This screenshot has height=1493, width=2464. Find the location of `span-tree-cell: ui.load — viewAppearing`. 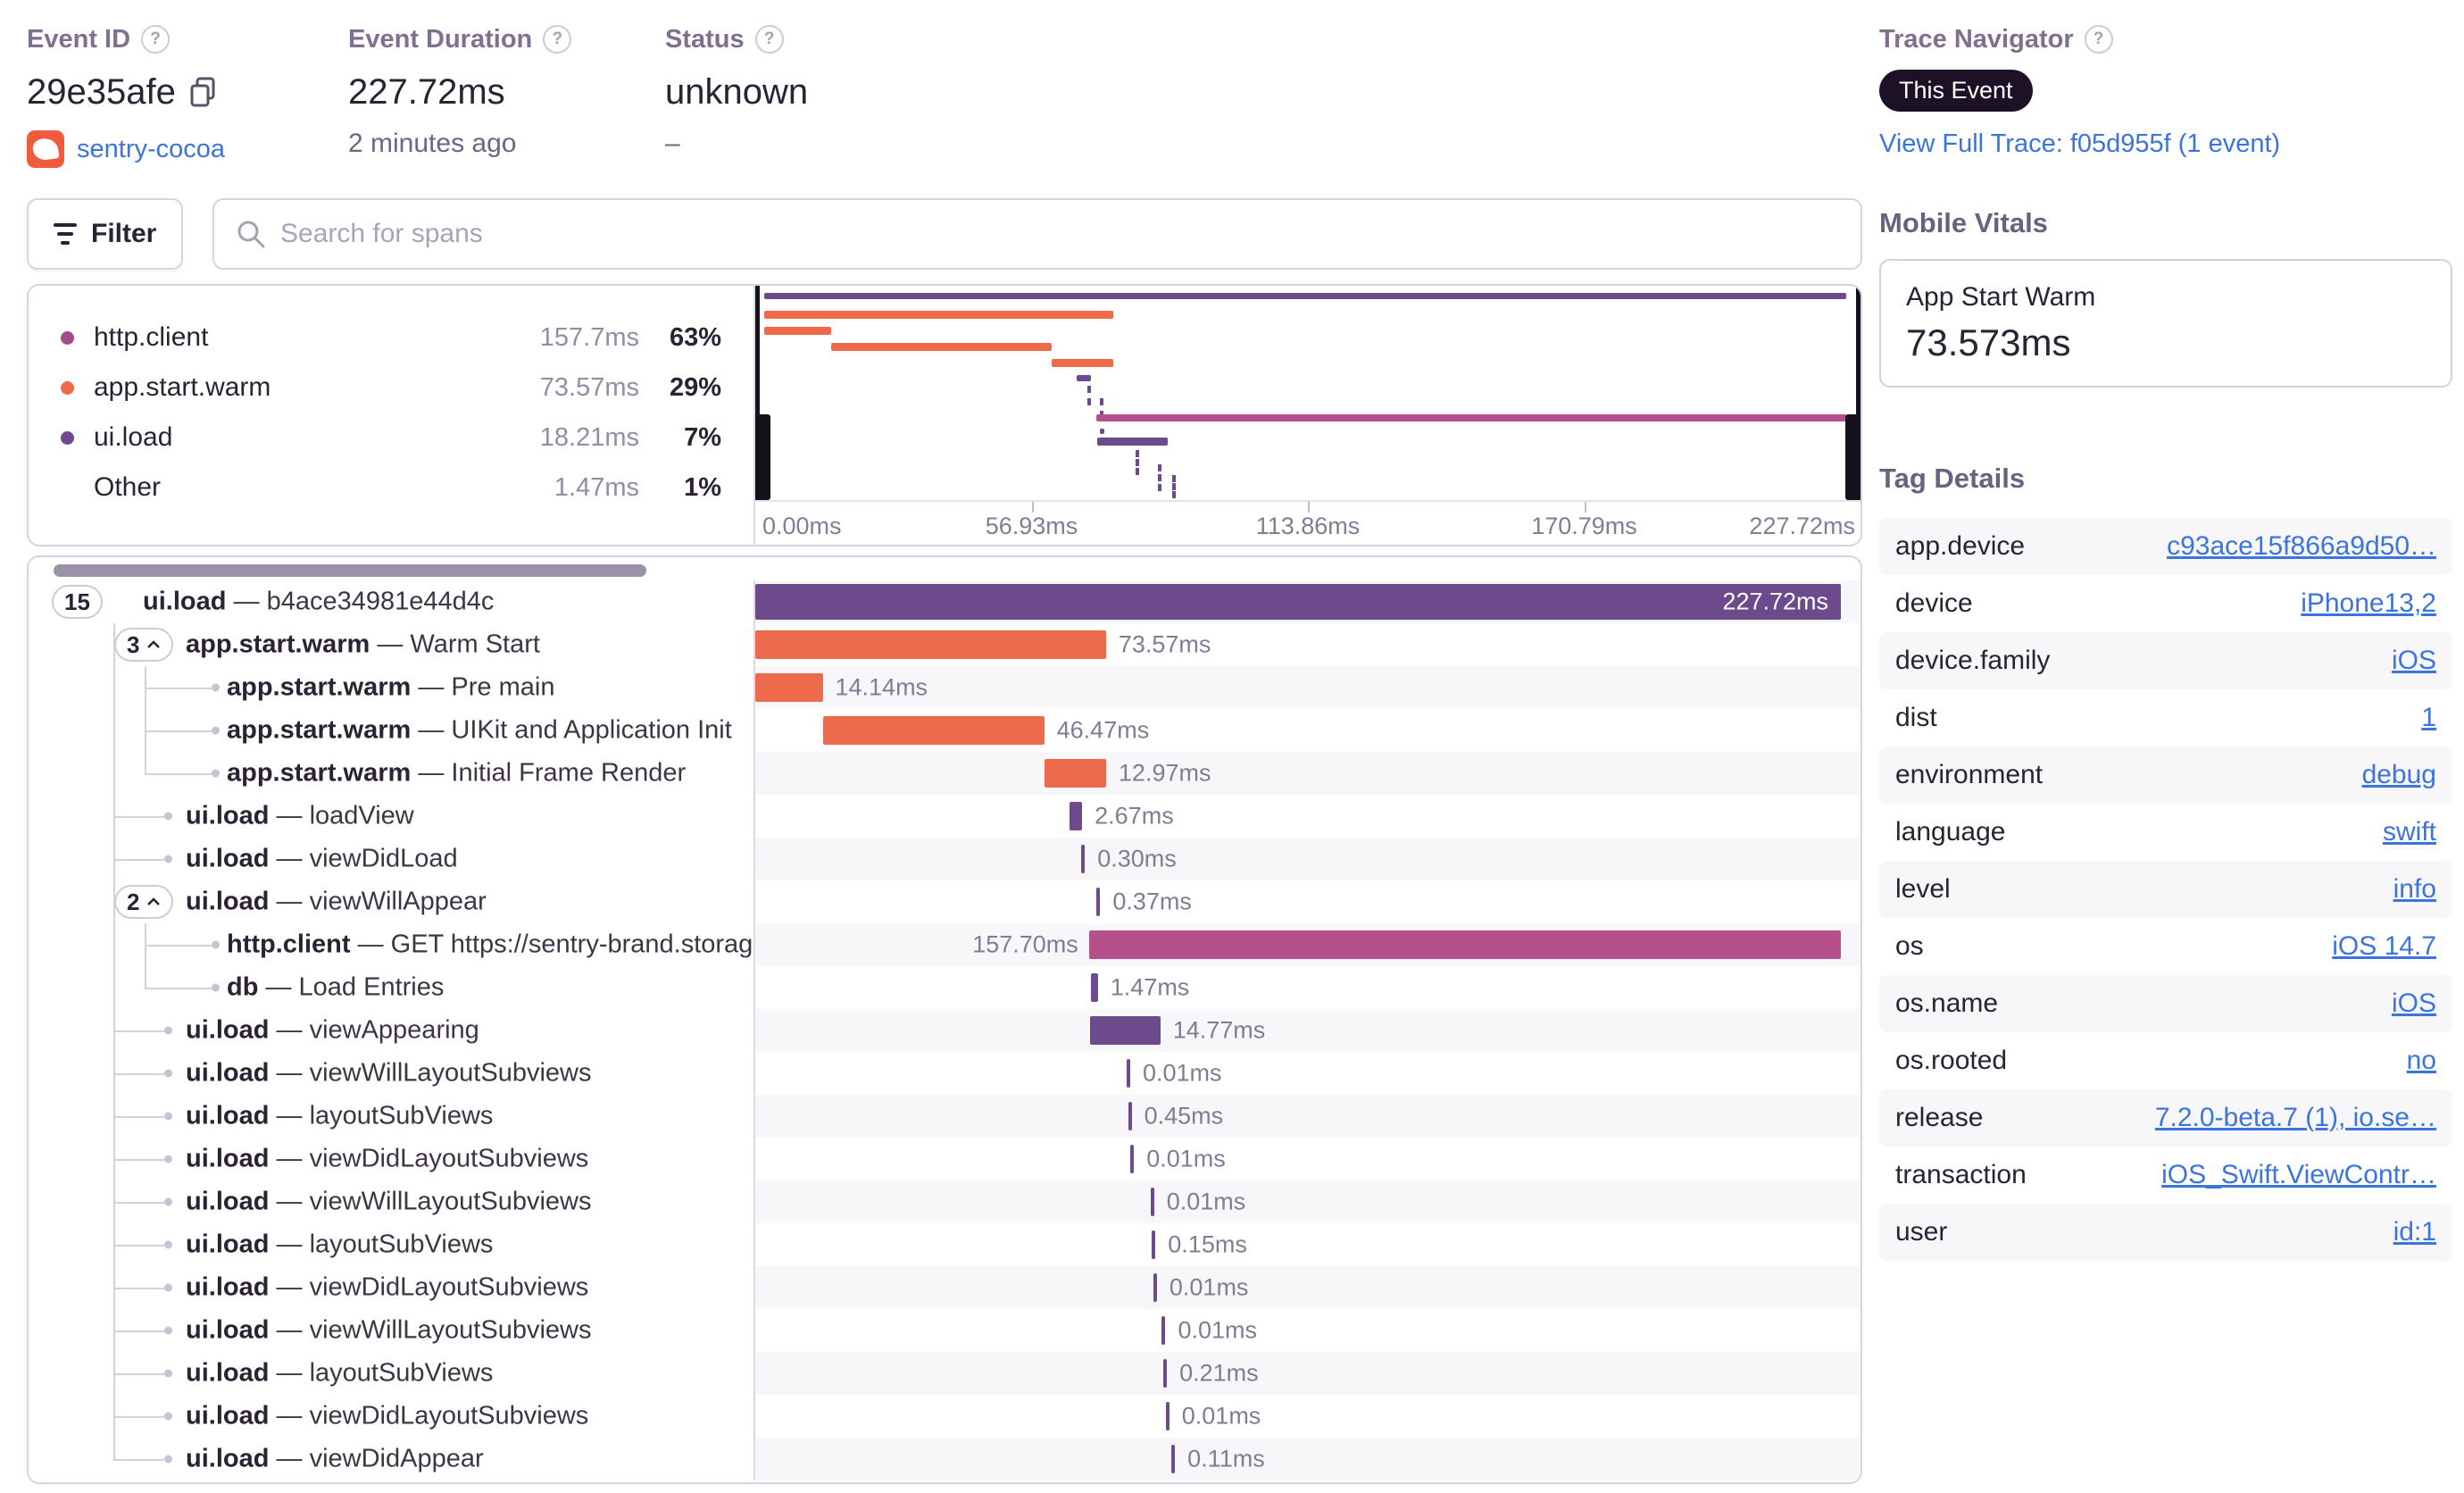

span-tree-cell: ui.load — viewAppearing is located at coordinates (392, 1030).